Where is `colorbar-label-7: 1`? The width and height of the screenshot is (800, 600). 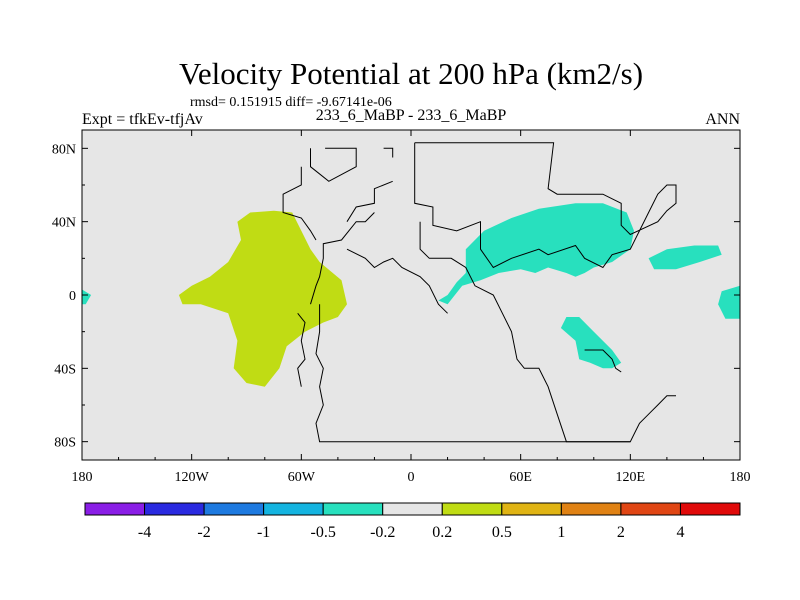 colorbar-label-7: 1 is located at coordinates (561, 532).